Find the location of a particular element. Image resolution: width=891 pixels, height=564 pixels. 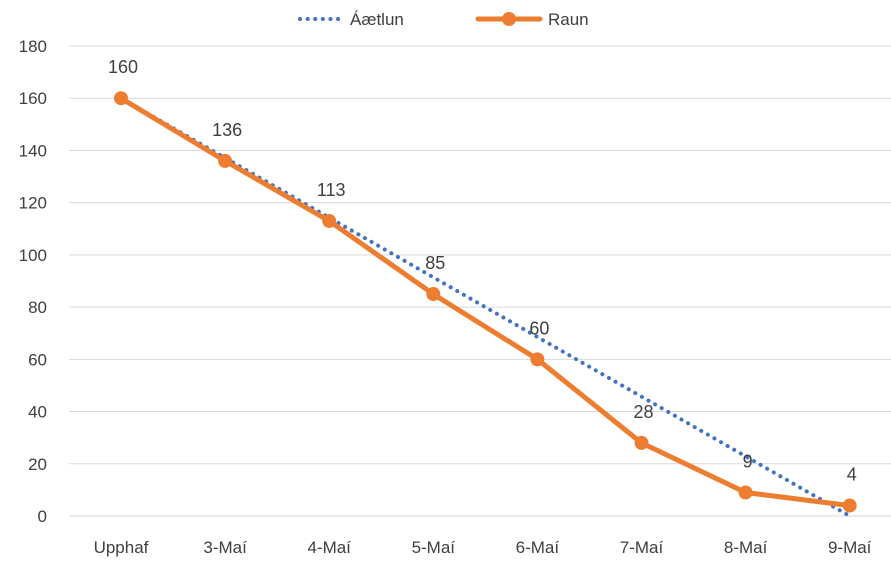

data-label: 113 is located at coordinates (331, 190).